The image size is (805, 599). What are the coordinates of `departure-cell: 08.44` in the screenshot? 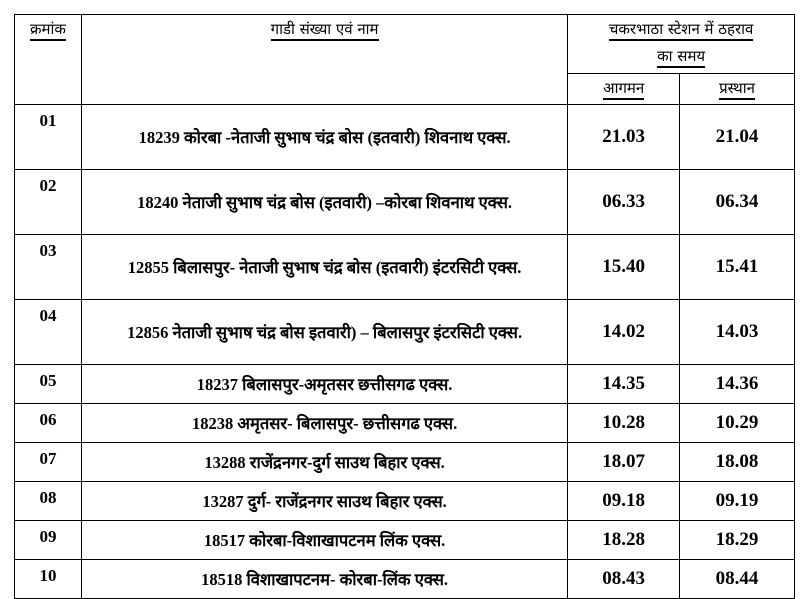 It's located at (737, 579).